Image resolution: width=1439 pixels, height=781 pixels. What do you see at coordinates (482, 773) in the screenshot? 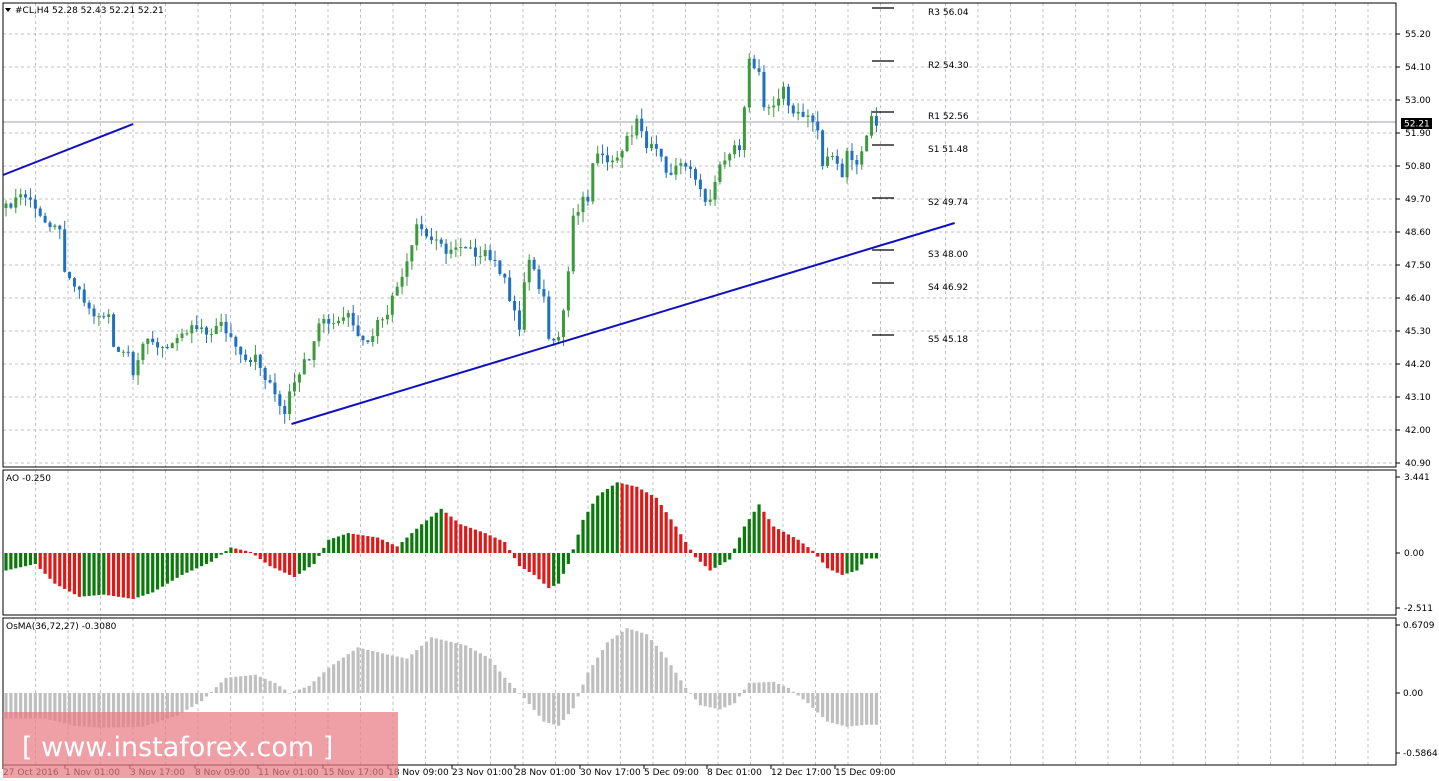
I see `time-tick-label: 23 Nov 01:00` at bounding box center [482, 773].